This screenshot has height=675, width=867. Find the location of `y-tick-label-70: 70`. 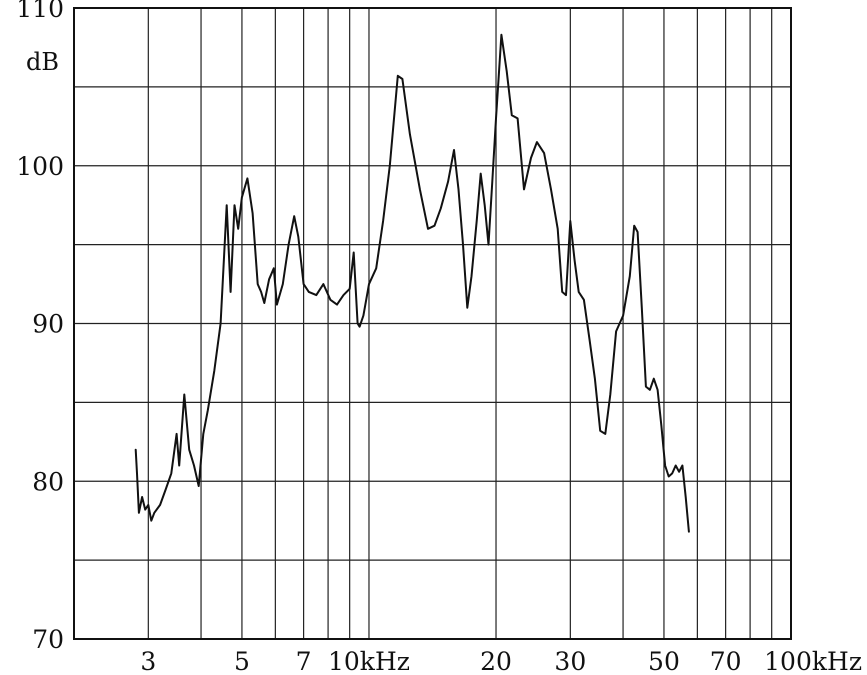

y-tick-label-70: 70 is located at coordinates (48, 639).